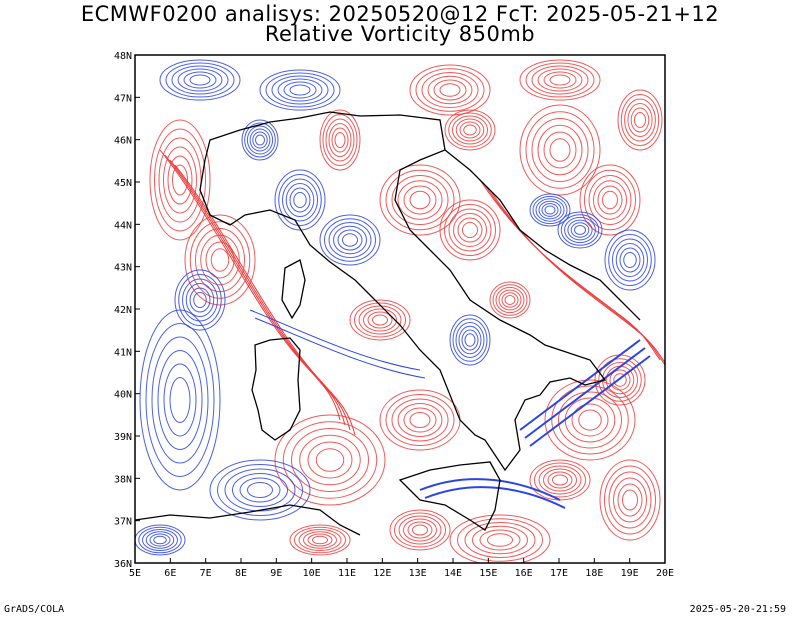 This screenshot has height=618, width=800. Describe the element at coordinates (123, 268) in the screenshot. I see `lat-label: 43N` at that location.